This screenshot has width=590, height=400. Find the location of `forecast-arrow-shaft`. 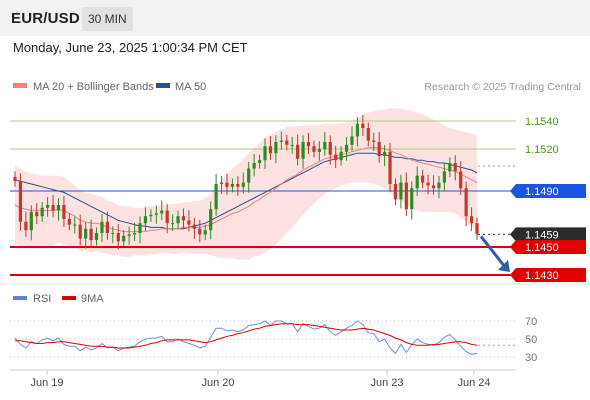

forecast-arrow-shaft is located at coordinates (493, 251).